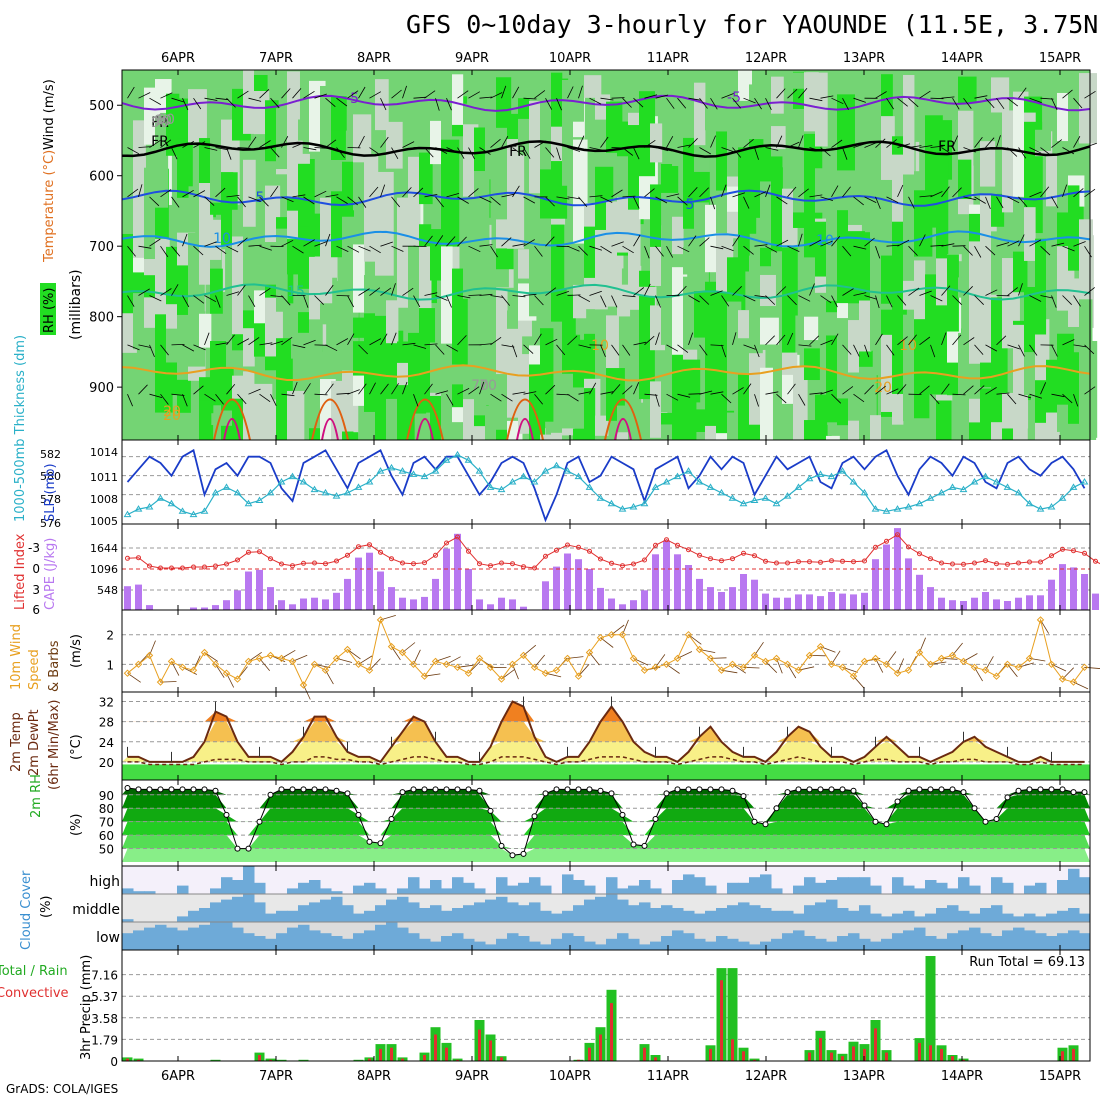  I want to click on ylabel-cape: CAPE (J/kg), so click(50, 574).